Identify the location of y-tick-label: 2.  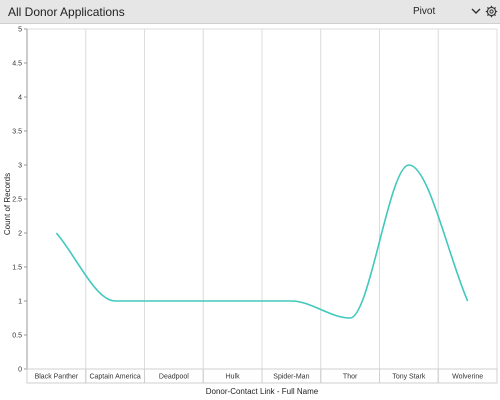
(20, 234).